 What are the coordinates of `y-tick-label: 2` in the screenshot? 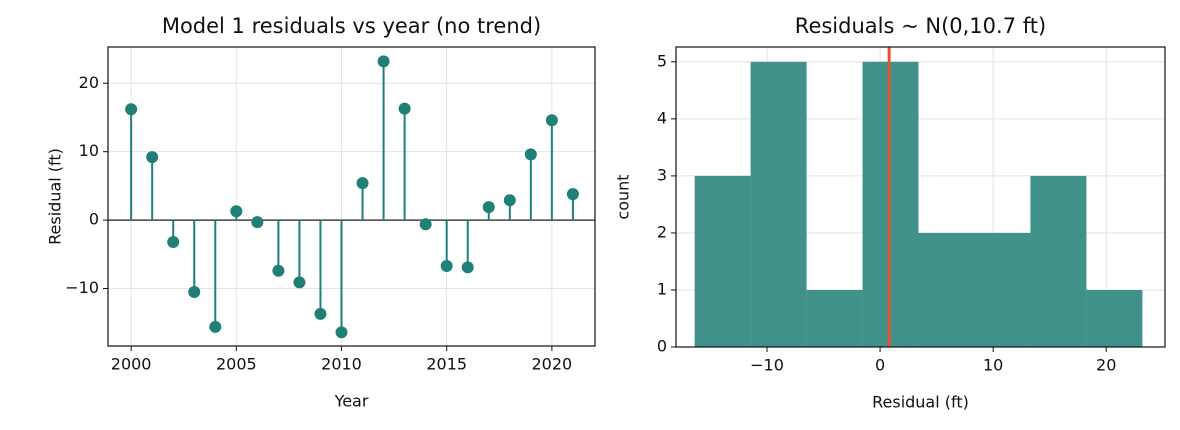 It's located at (662, 231).